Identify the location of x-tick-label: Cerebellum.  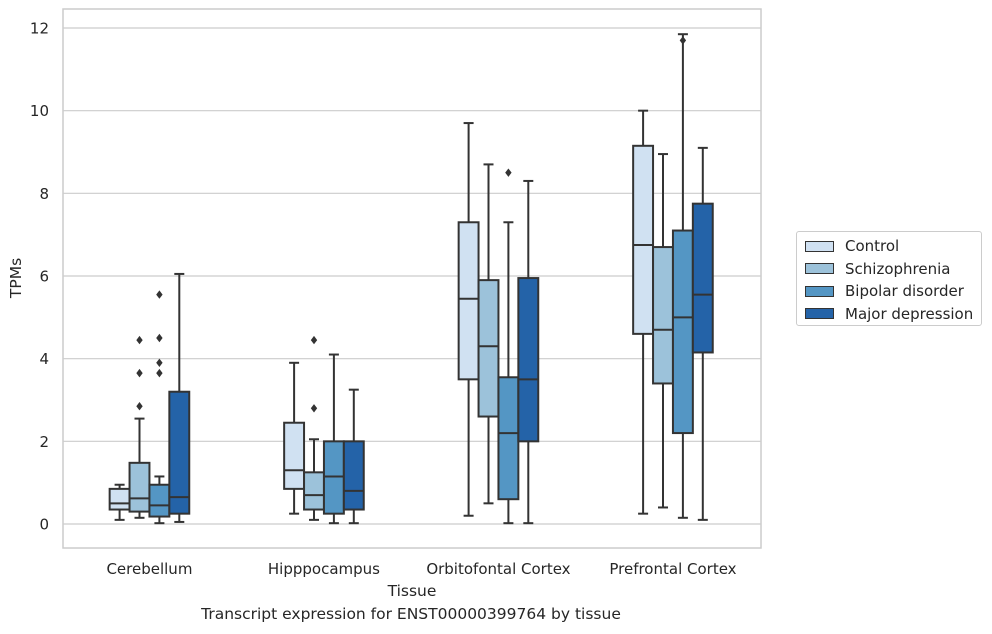
(149, 569).